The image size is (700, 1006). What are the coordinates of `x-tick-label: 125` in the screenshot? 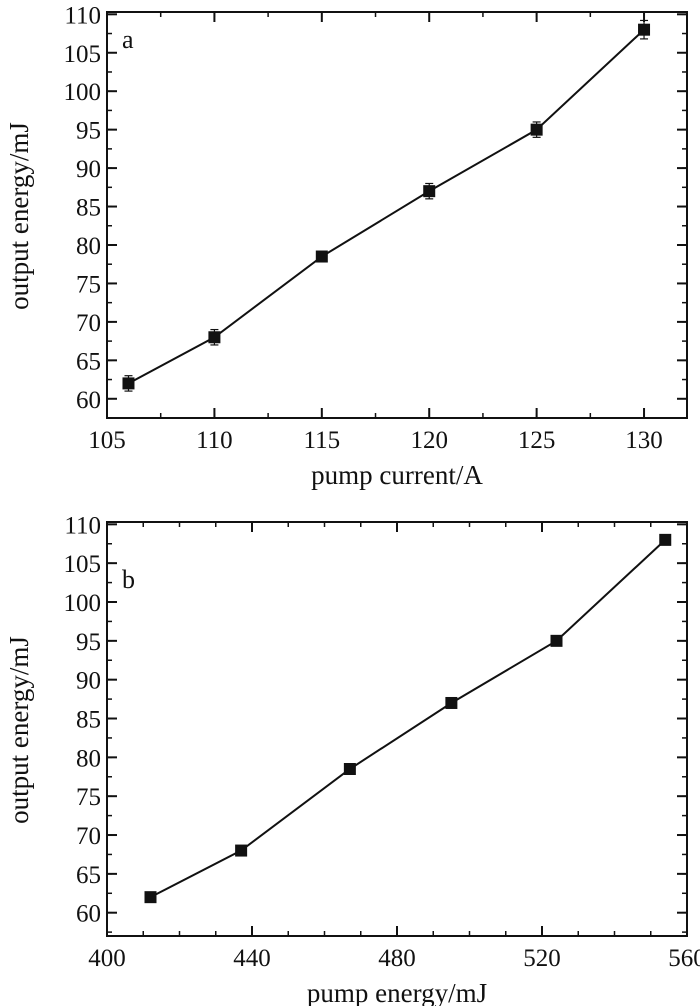 It's located at (537, 440).